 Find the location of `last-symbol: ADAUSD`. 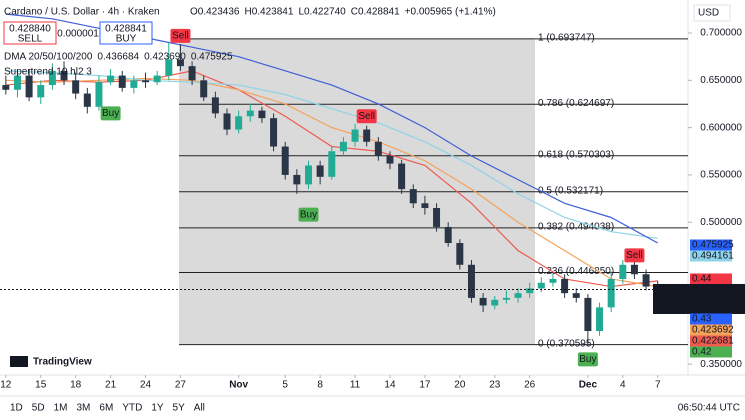

last-symbol: ADAUSD is located at coordinates (677, 290).